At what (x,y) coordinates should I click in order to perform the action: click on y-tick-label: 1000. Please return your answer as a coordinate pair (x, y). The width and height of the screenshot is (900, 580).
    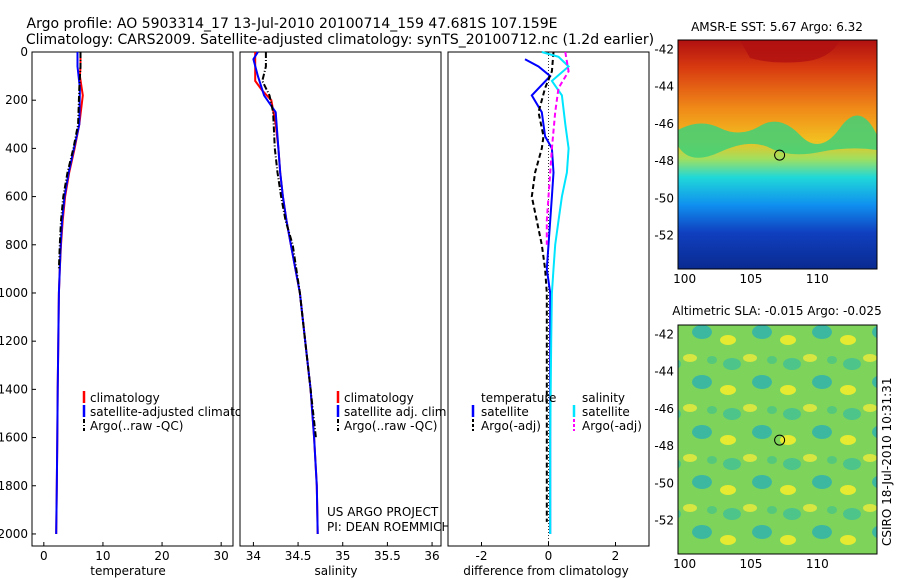
    Looking at the image, I should click on (14, 293).